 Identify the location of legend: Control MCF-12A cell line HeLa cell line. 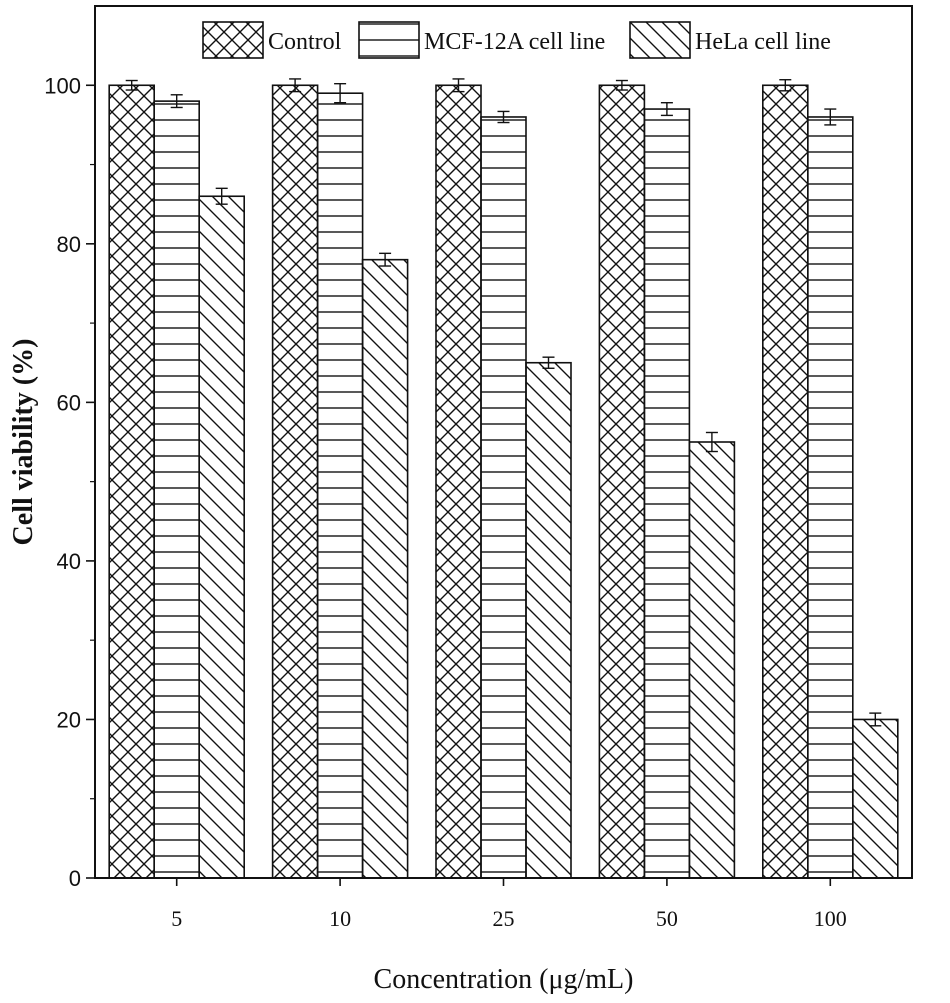
(516, 40).